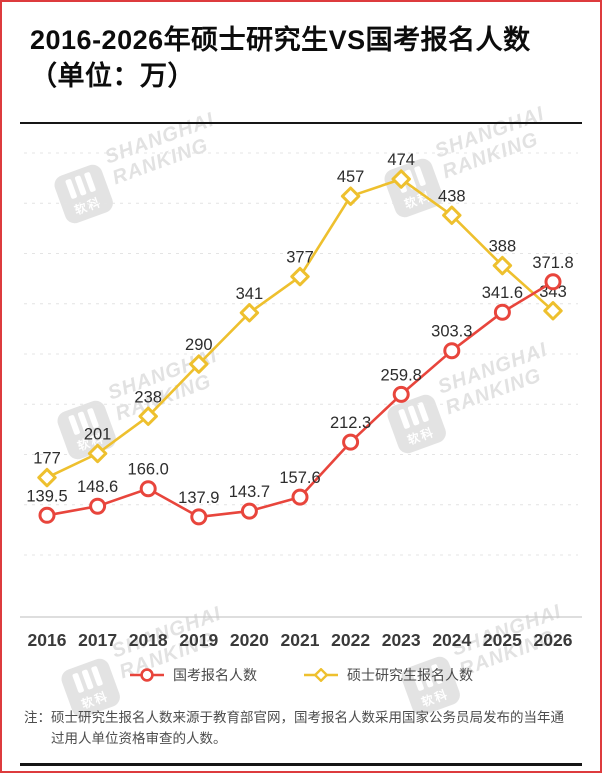  I want to click on data-point-label: 157.6, so click(299, 478).